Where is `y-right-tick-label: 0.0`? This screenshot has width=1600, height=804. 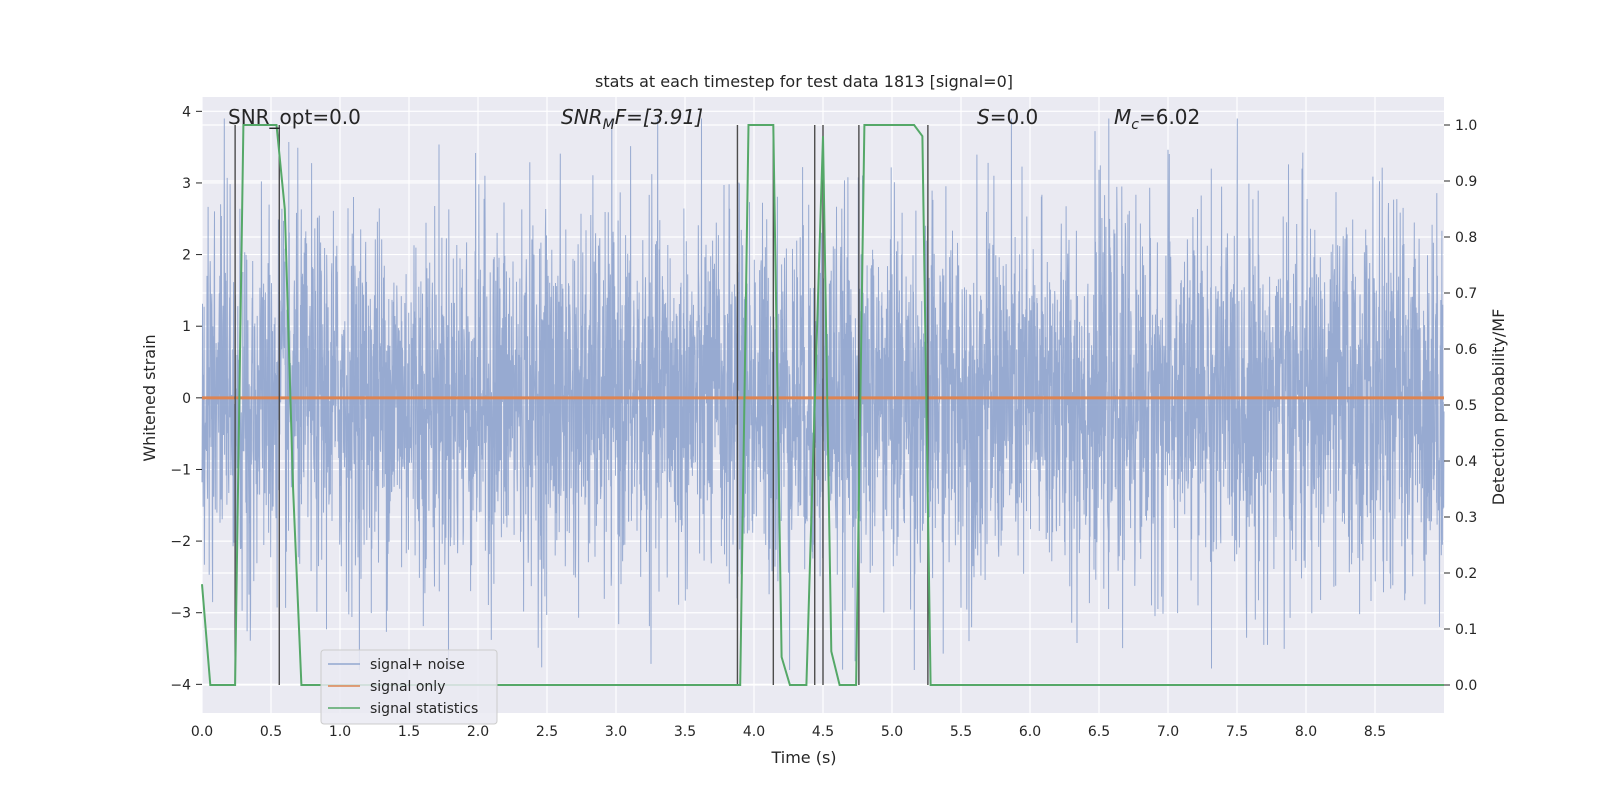 y-right-tick-label: 0.0 is located at coordinates (1466, 686).